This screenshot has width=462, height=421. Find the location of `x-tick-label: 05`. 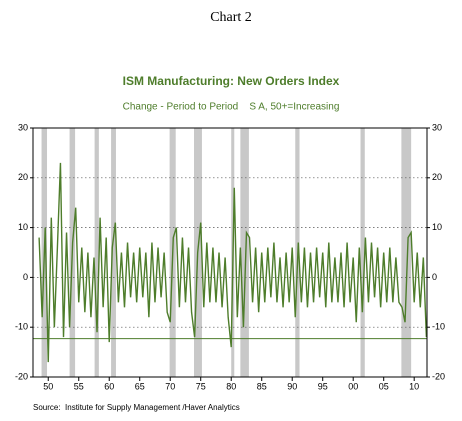

x-tick-label: 05 is located at coordinates (384, 386).